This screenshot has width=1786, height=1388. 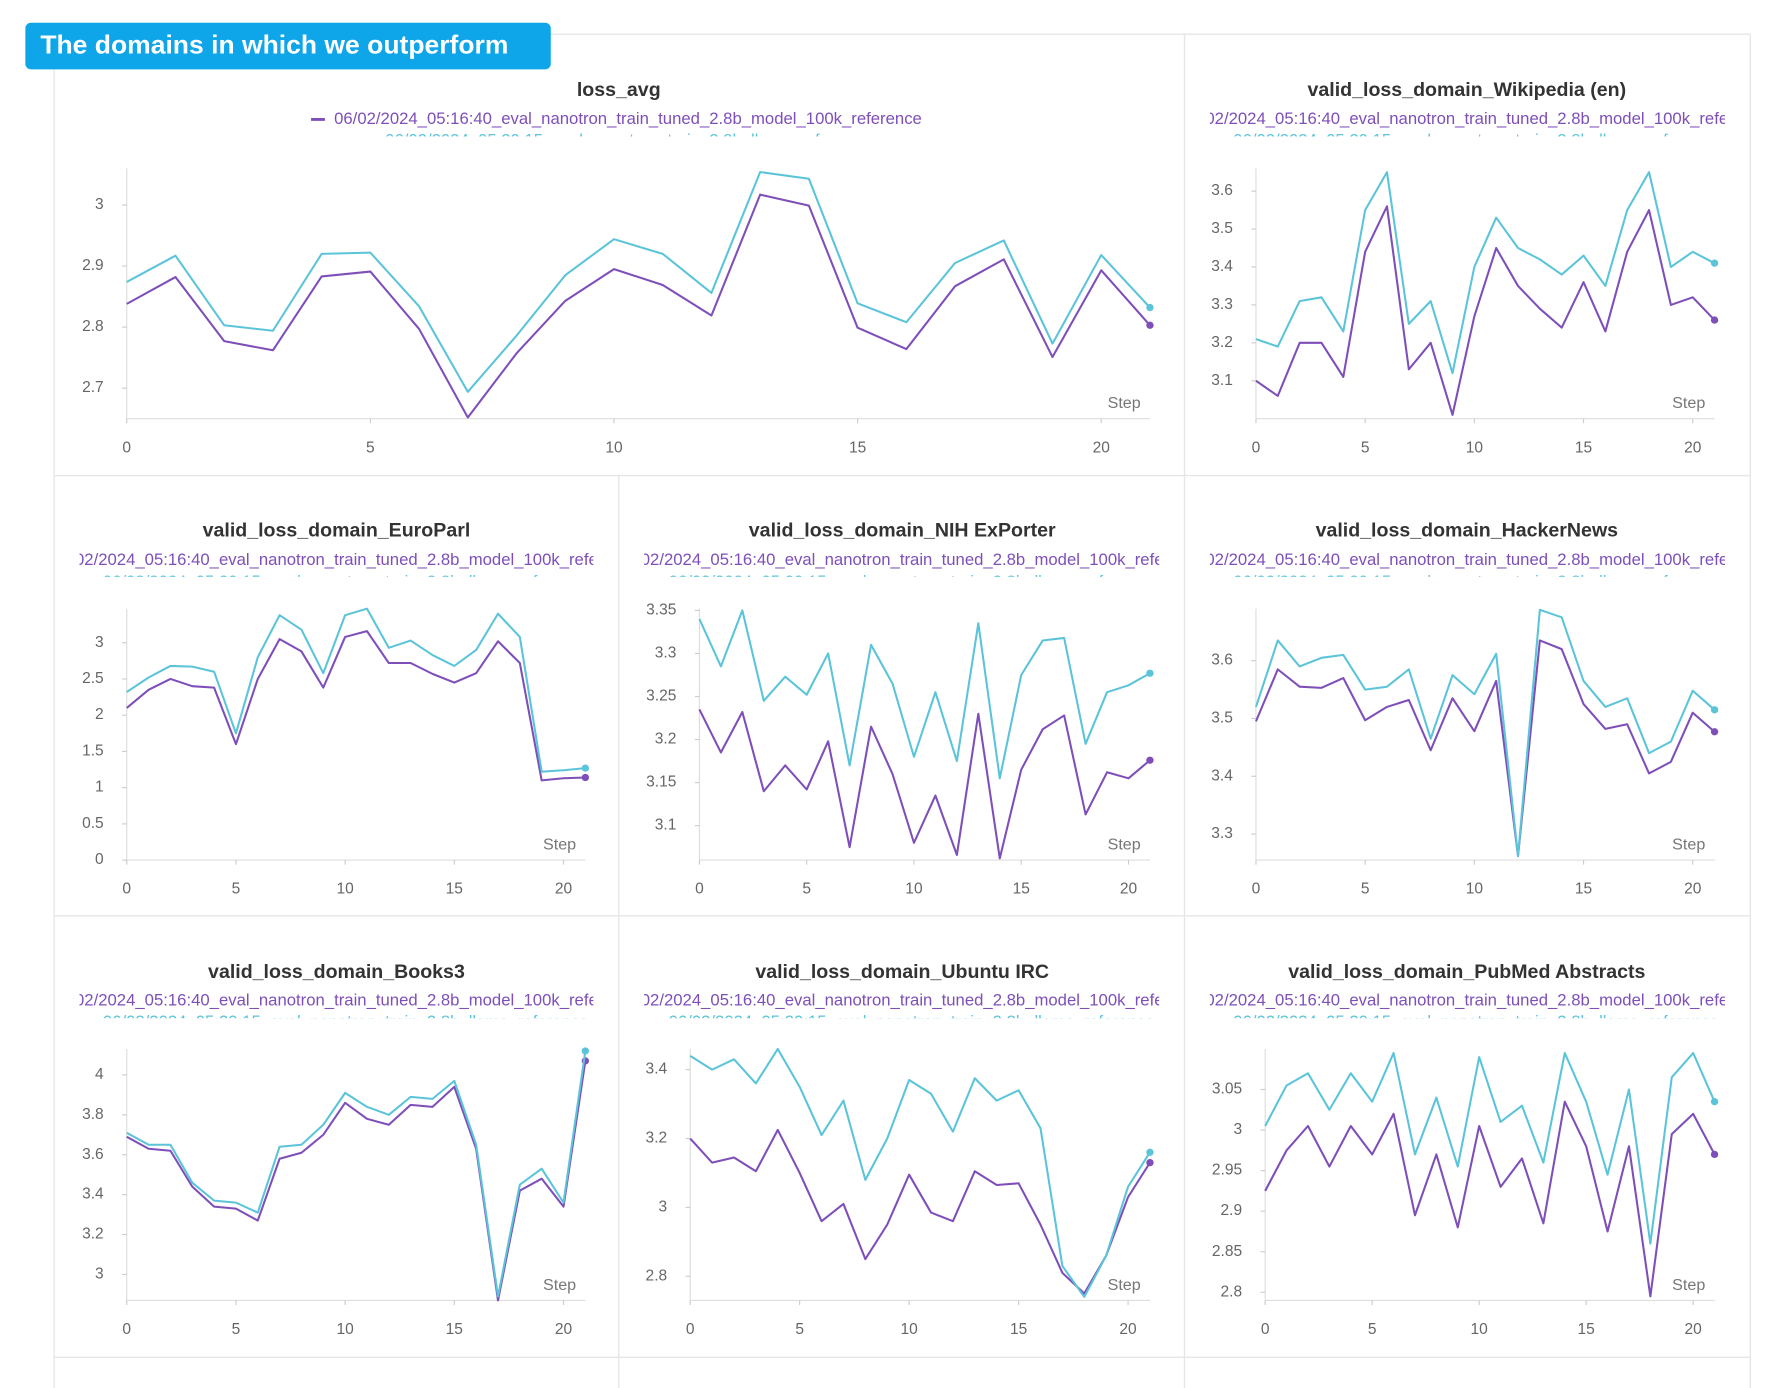 What do you see at coordinates (1466, 972) in the screenshot?
I see `chart-title: valid_loss_domain_PubMed Abstracts` at bounding box center [1466, 972].